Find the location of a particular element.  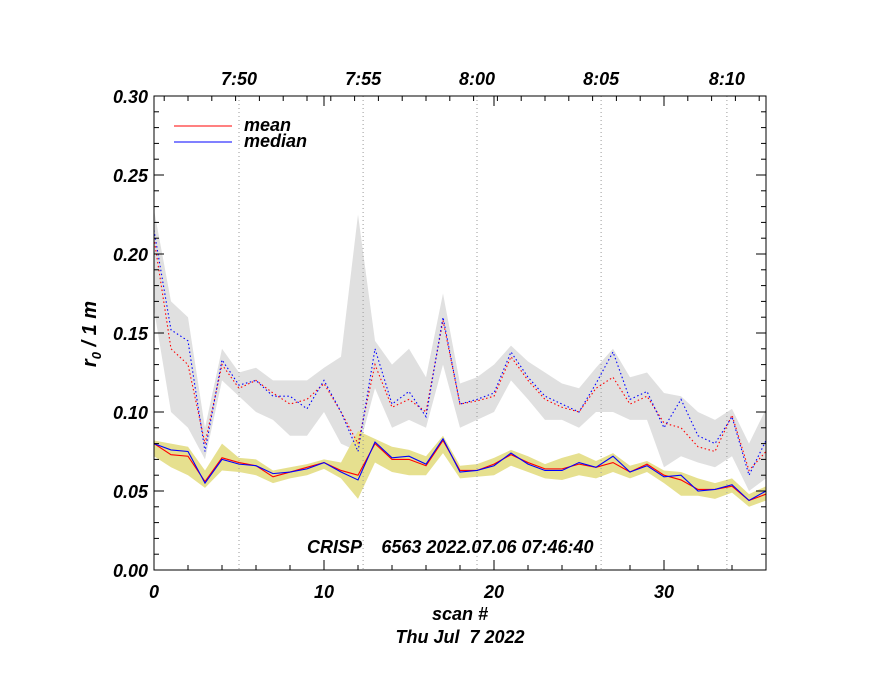

low-spread-band is located at coordinates (460, 468).